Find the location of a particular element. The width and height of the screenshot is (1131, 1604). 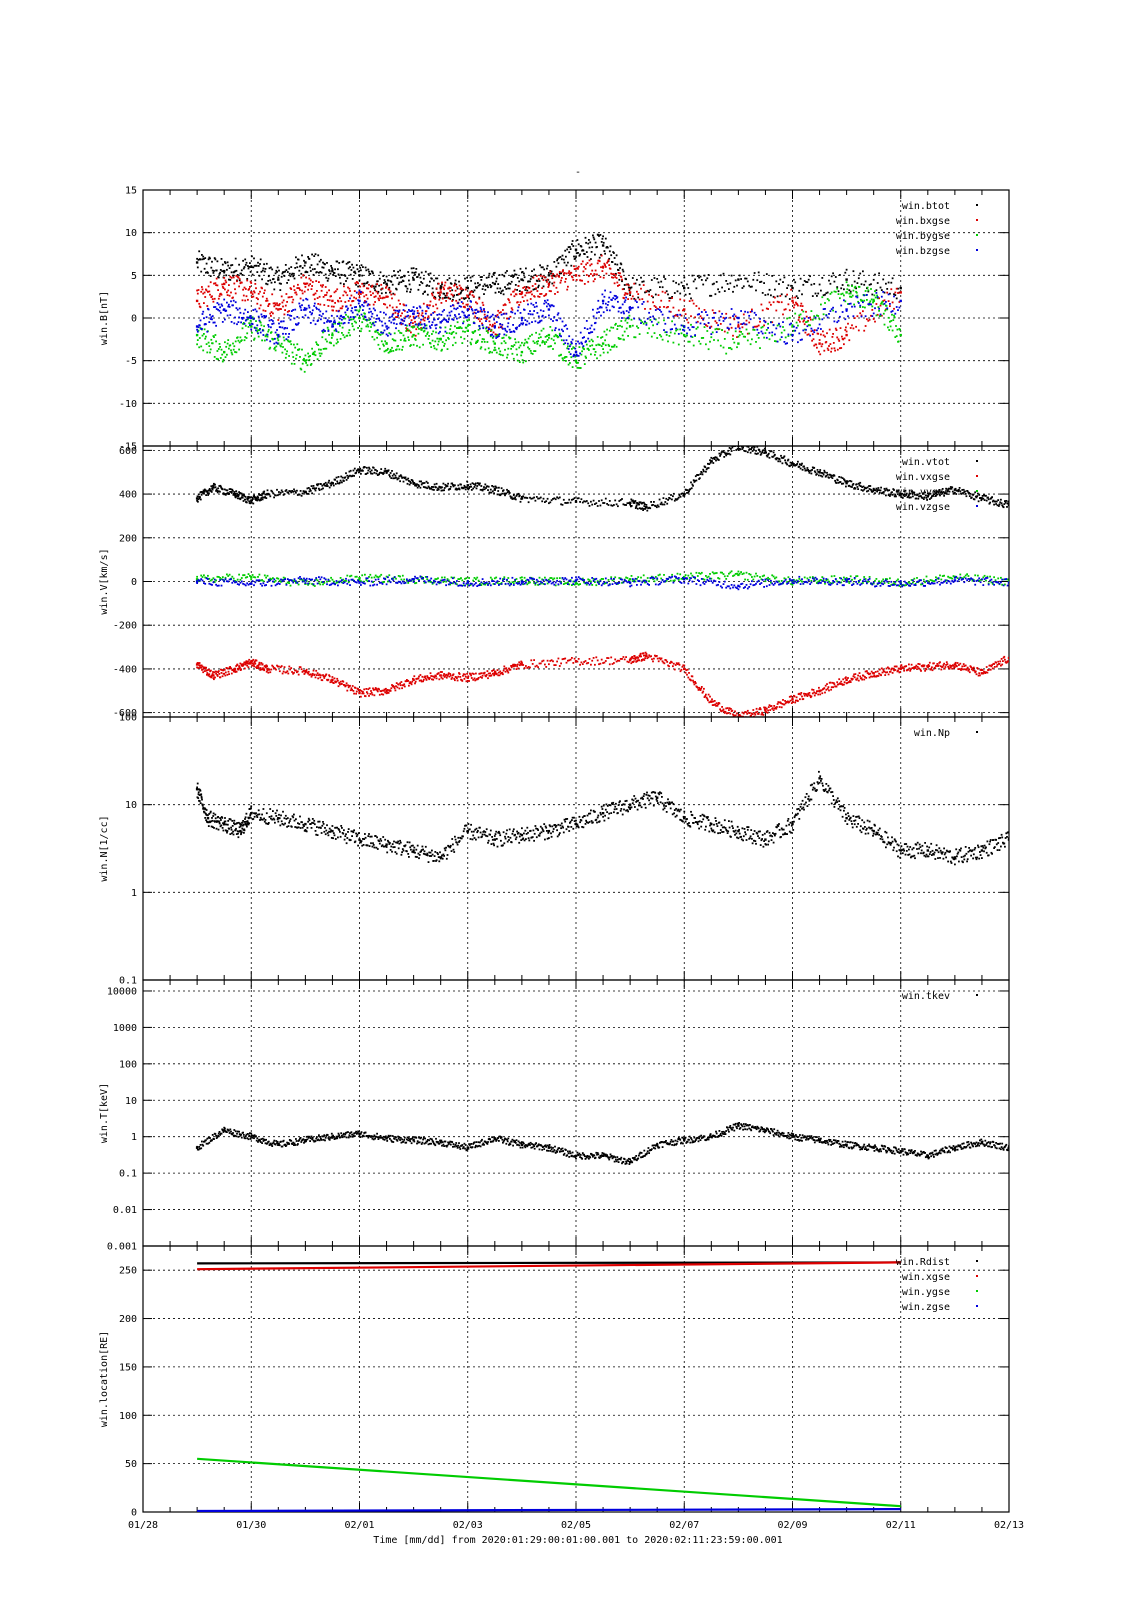

y-tick-label: 15 is located at coordinates (131, 191).